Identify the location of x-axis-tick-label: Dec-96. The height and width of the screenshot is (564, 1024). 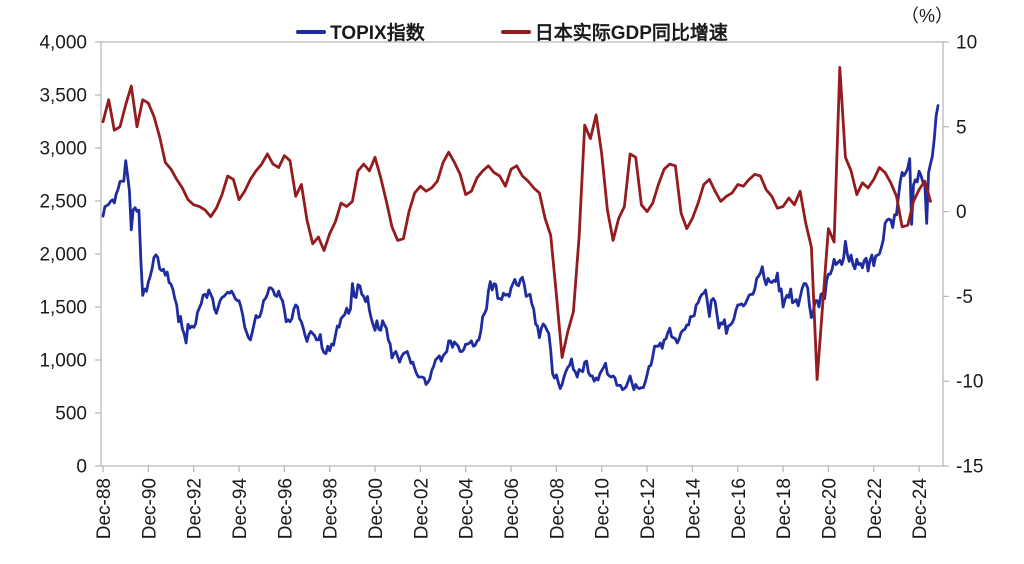
(285, 508).